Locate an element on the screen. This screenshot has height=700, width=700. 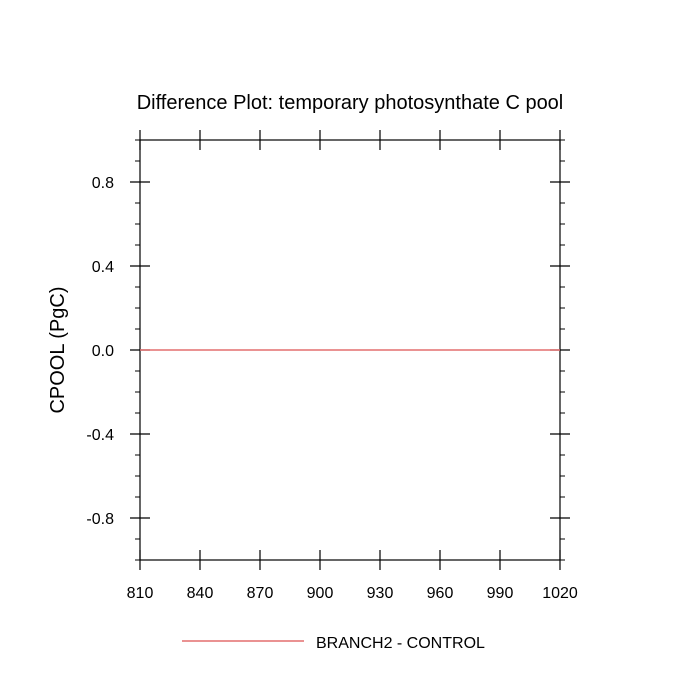
x-tick-label: 990 is located at coordinates (500, 593).